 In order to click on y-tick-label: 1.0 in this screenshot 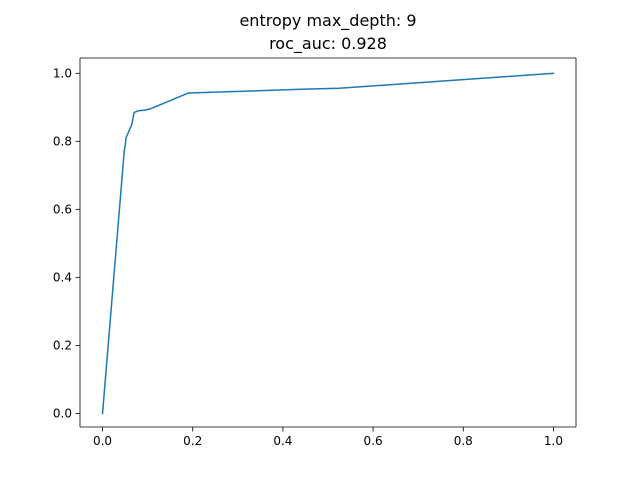, I will do `click(62, 74)`.